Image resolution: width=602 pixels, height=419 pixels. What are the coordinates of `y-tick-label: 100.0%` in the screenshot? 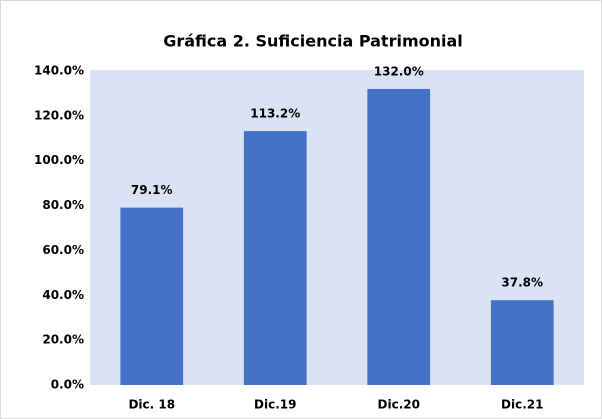 It's located at (59, 160).